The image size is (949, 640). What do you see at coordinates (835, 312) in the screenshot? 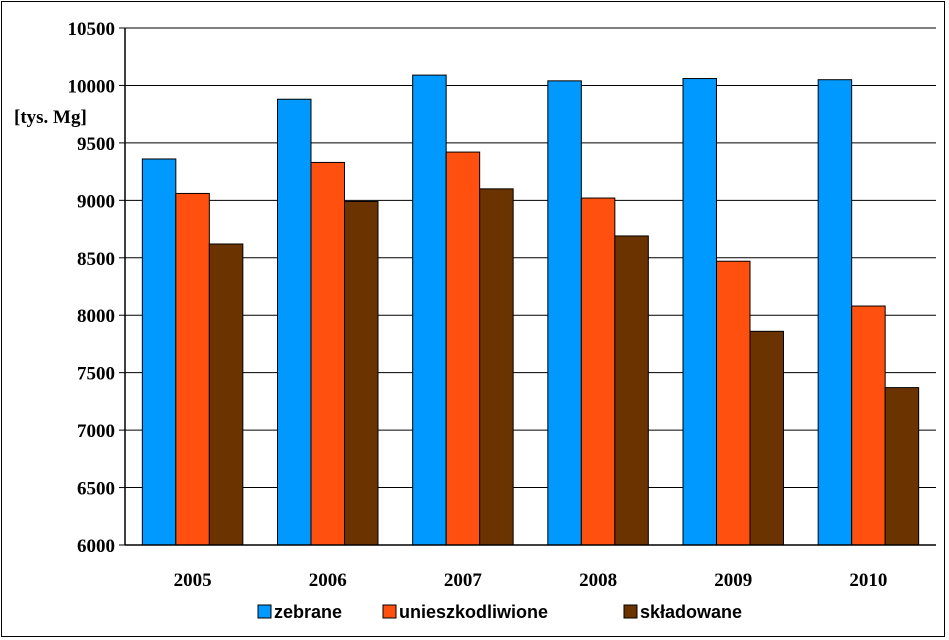
I see `bar-zebrane-2010` at bounding box center [835, 312].